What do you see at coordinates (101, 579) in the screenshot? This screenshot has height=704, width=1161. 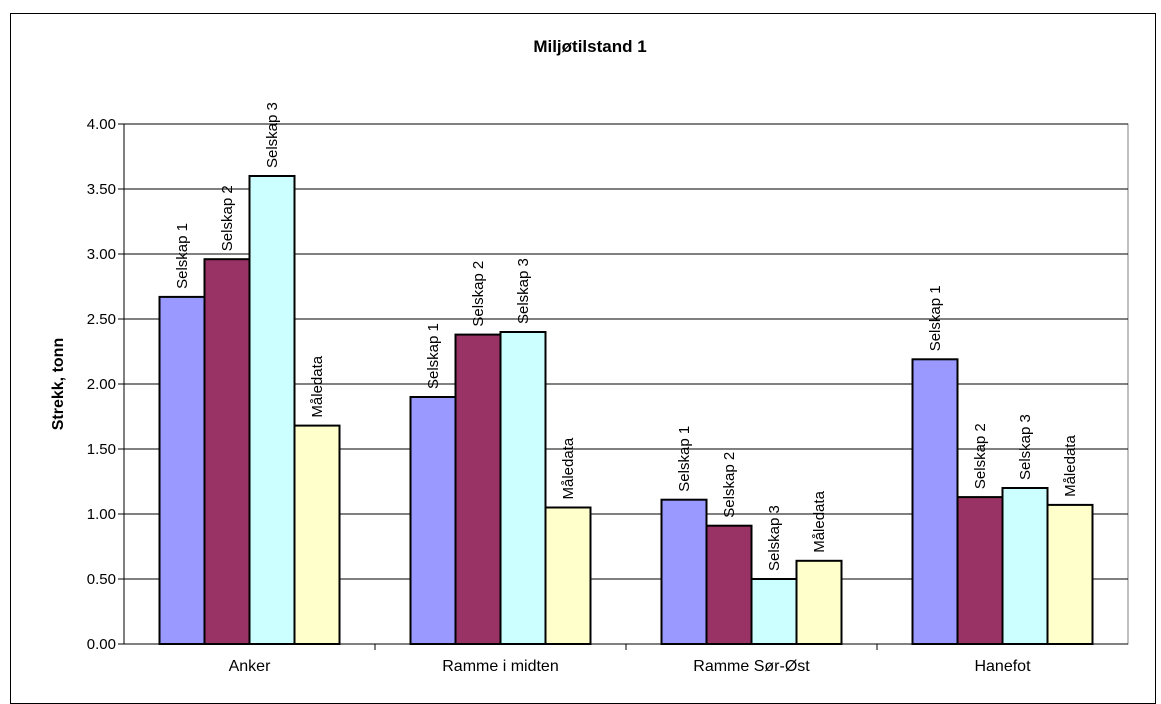 I see `y-tick-label: 0.50` at bounding box center [101, 579].